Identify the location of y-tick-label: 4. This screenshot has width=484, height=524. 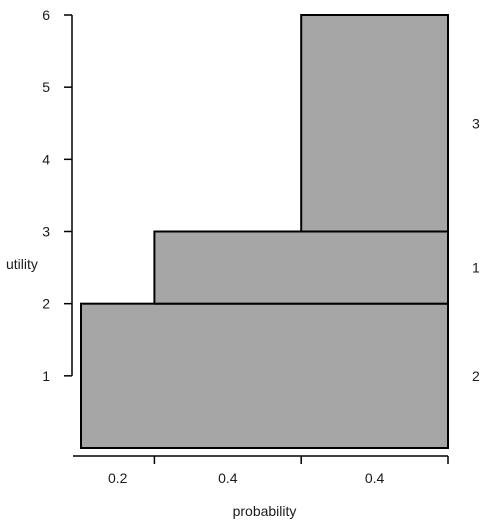
(46, 159).